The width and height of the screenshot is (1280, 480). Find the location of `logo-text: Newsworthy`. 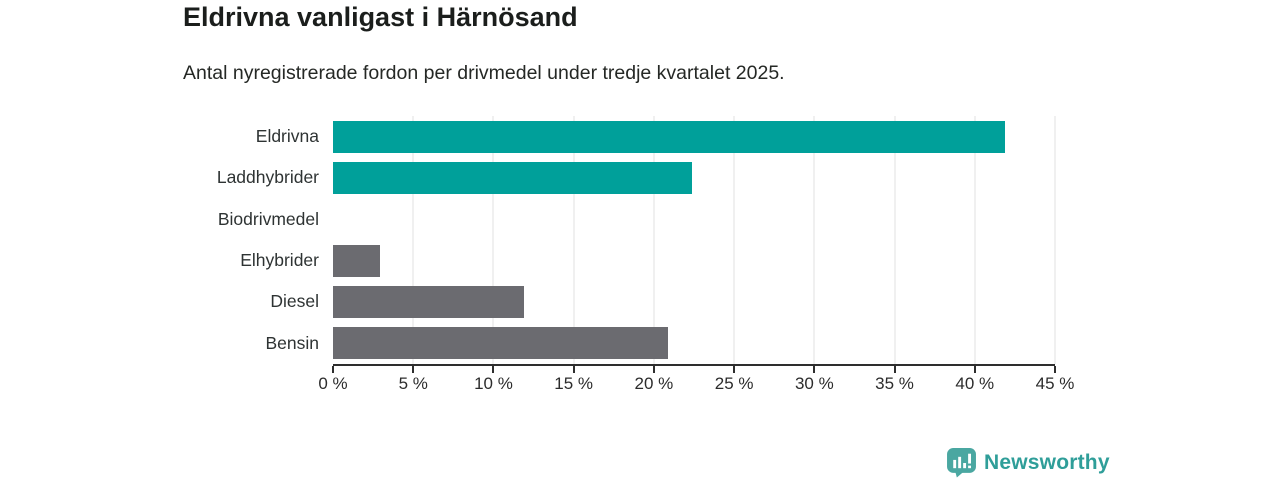

logo-text: Newsworthy is located at coordinates (1047, 462).